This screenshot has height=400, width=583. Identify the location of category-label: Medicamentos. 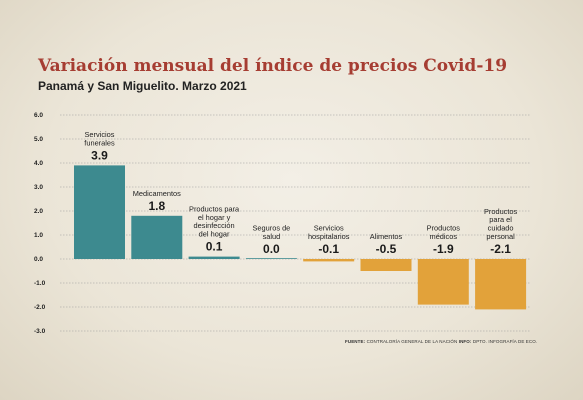
(157, 193).